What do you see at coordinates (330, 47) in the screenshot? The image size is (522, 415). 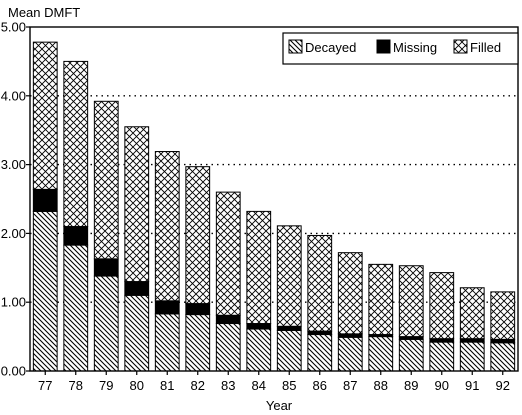 I see `legend-label-decayed: Decayed` at bounding box center [330, 47].